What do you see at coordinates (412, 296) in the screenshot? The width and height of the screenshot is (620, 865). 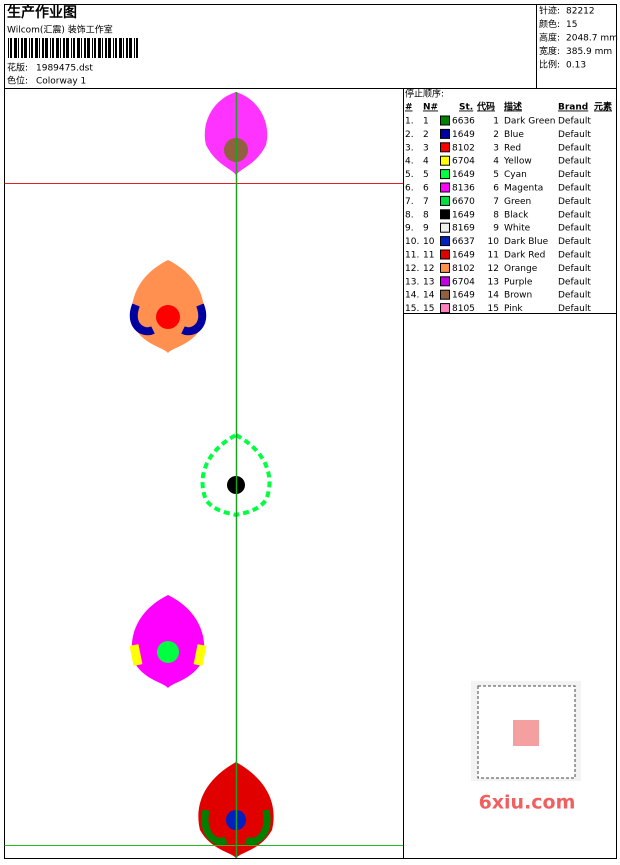 I see `row-index: 14.` at bounding box center [412, 296].